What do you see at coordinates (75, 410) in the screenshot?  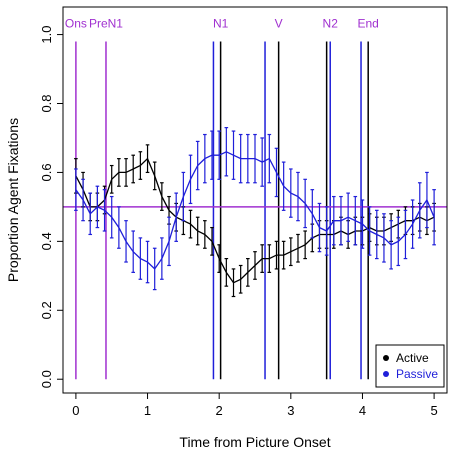 I see `x-tick-label: 0` at bounding box center [75, 410].